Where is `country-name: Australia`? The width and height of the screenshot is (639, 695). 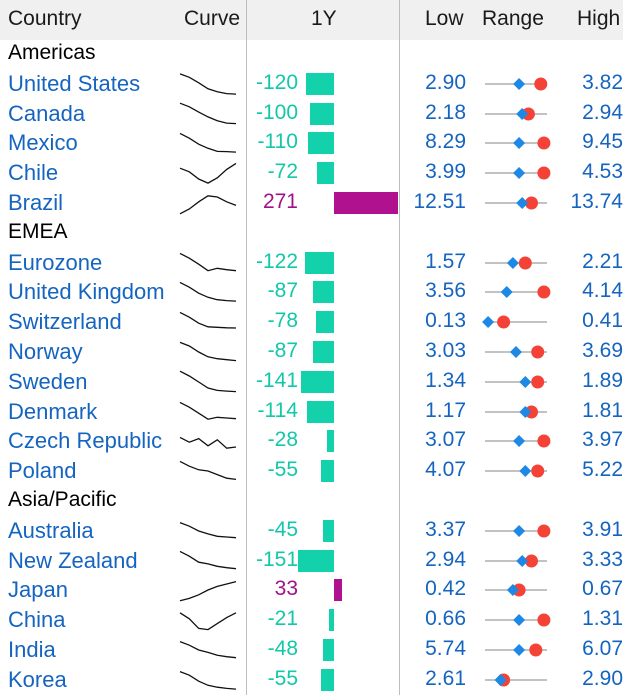
country-name: Australia is located at coordinates (51, 530).